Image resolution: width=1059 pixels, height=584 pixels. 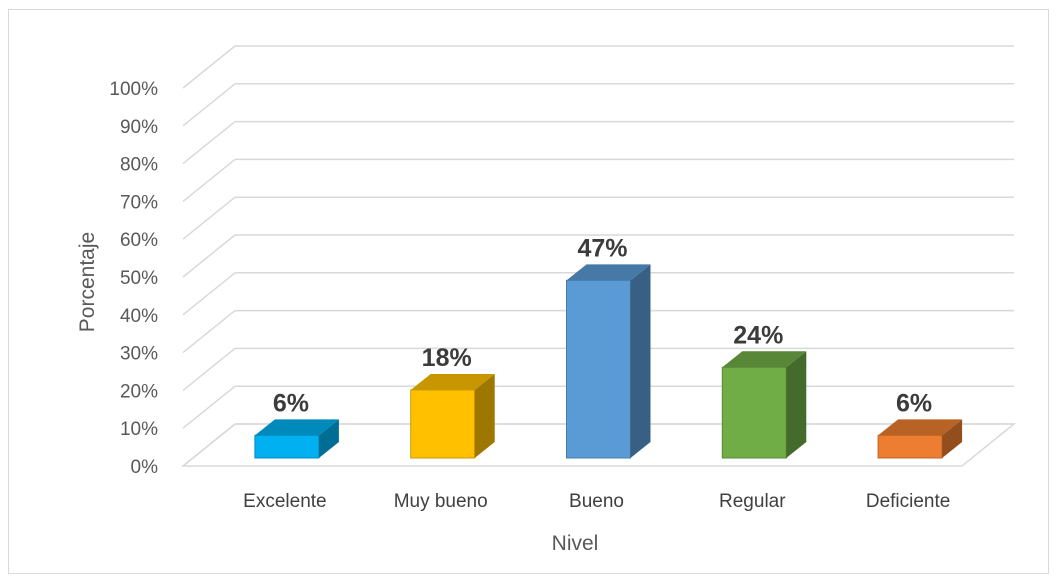 What do you see at coordinates (139, 165) in the screenshot?
I see `y-tick-label: 80%` at bounding box center [139, 165].